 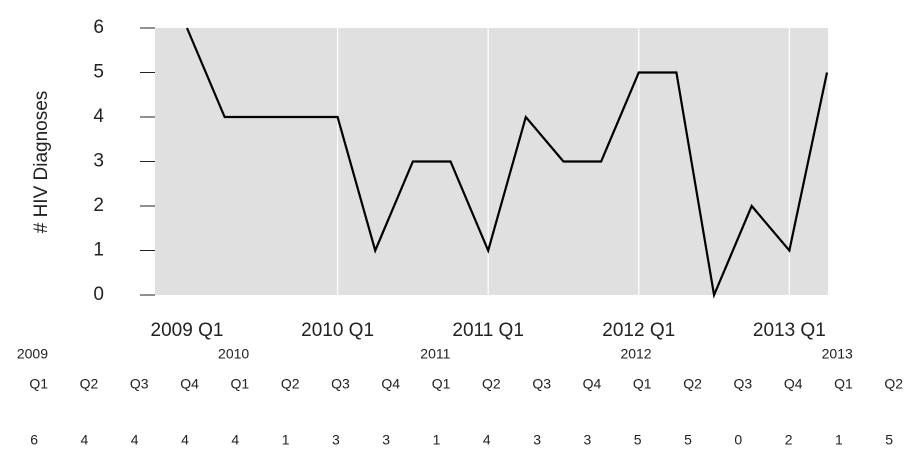 What do you see at coordinates (233, 354) in the screenshot?
I see `table-year: 2010` at bounding box center [233, 354].